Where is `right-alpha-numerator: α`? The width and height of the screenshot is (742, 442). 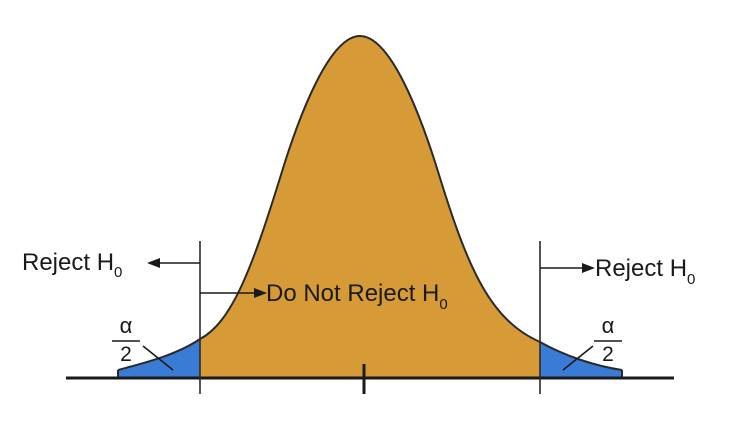 right-alpha-numerator: α is located at coordinates (608, 325).